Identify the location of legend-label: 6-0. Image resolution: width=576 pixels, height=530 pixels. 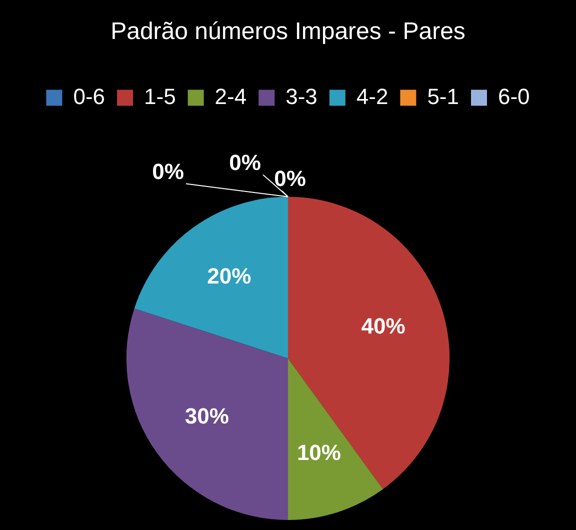
(514, 96).